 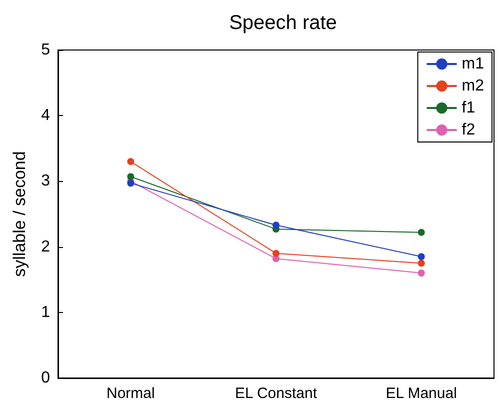 What do you see at coordinates (421, 393) in the screenshot?
I see `x-tick-label: EL Manual` at bounding box center [421, 393].